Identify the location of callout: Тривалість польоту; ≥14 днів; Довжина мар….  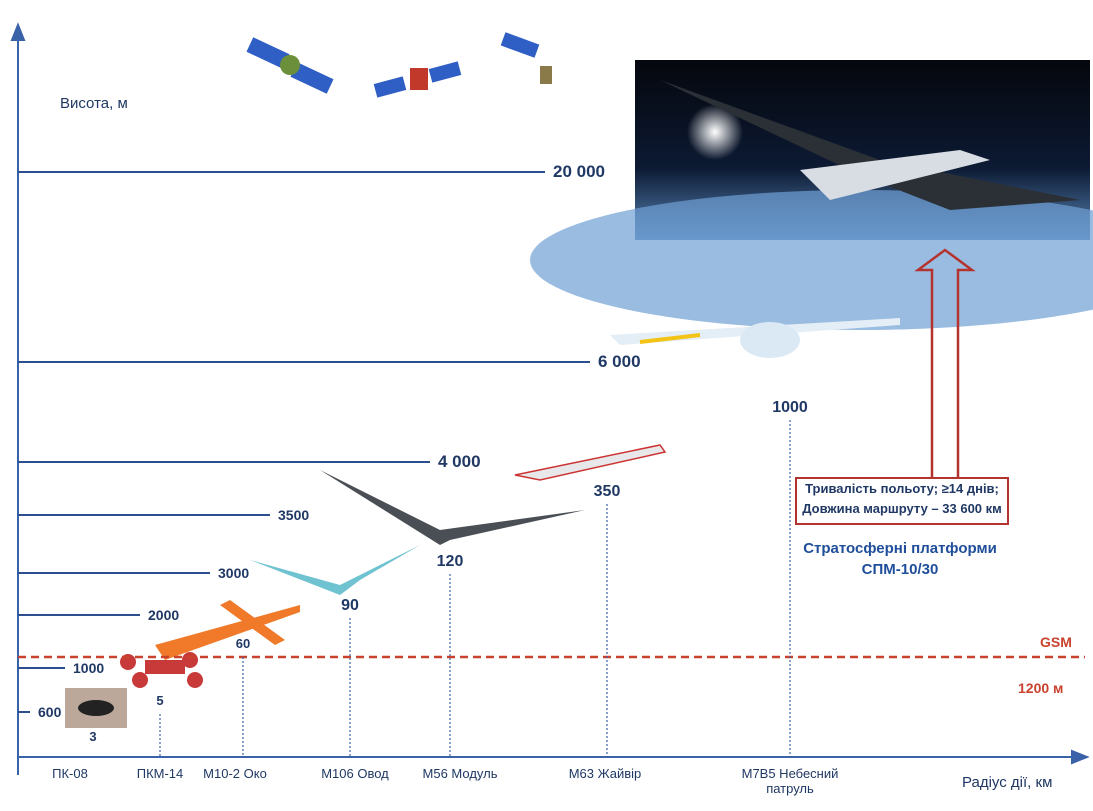
(902, 501).